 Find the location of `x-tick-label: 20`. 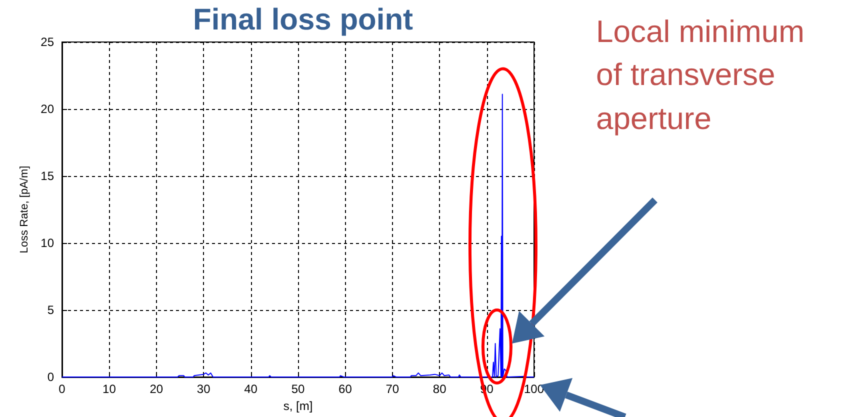

x-tick-label: 20 is located at coordinates (157, 389).